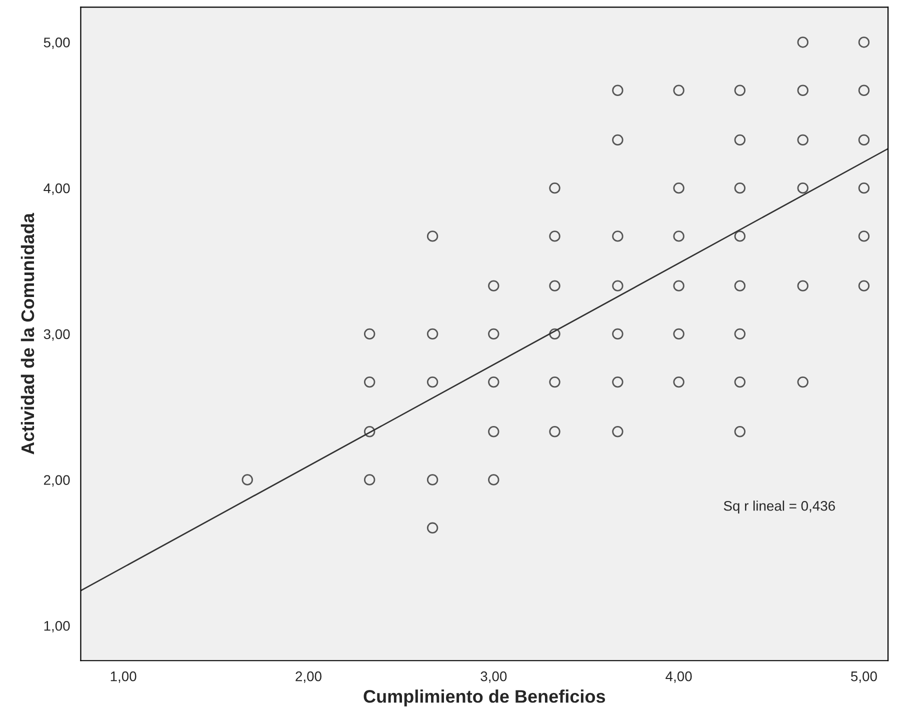  What do you see at coordinates (57, 481) in the screenshot?
I see `y-tick-label: 2,00` at bounding box center [57, 481].